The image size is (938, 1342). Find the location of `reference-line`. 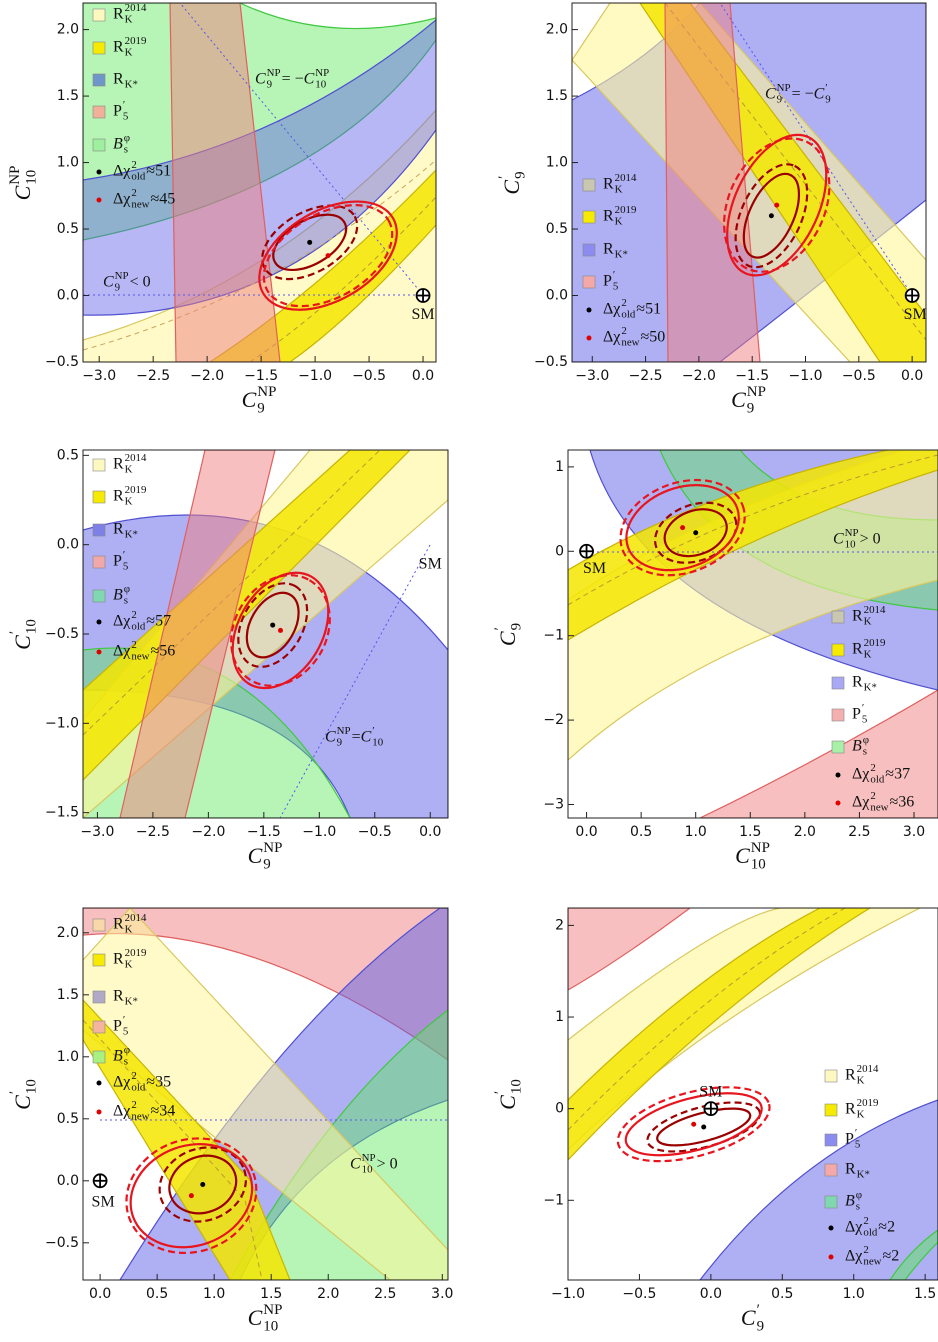

reference-line is located at coordinates (301, 149).